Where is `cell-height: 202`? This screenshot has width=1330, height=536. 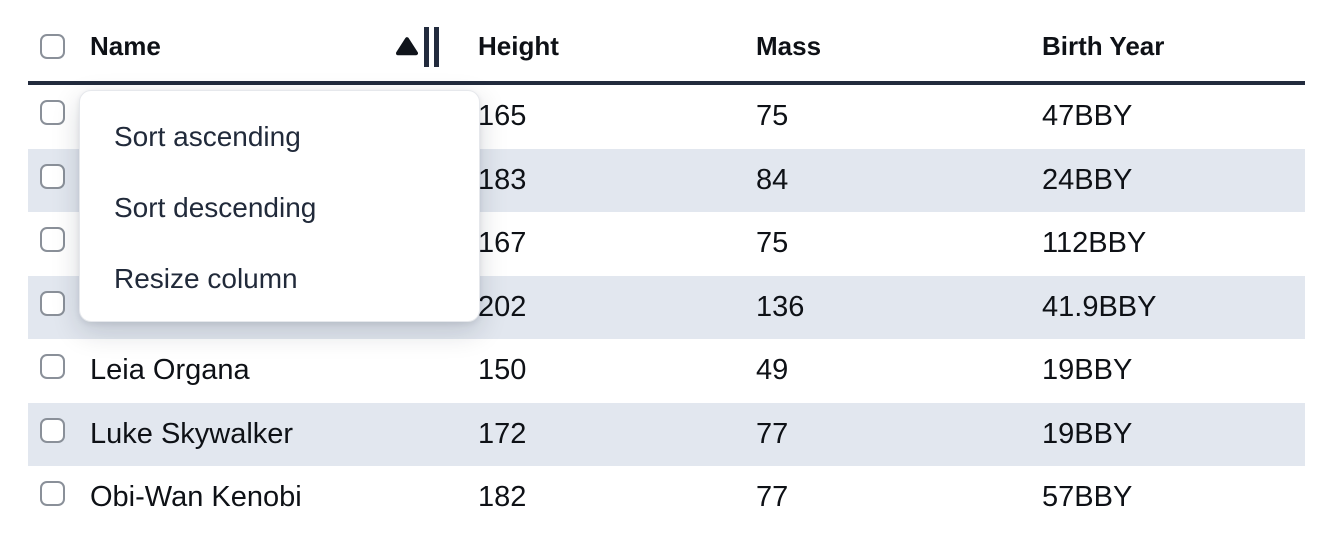 cell-height: 202 is located at coordinates (502, 306).